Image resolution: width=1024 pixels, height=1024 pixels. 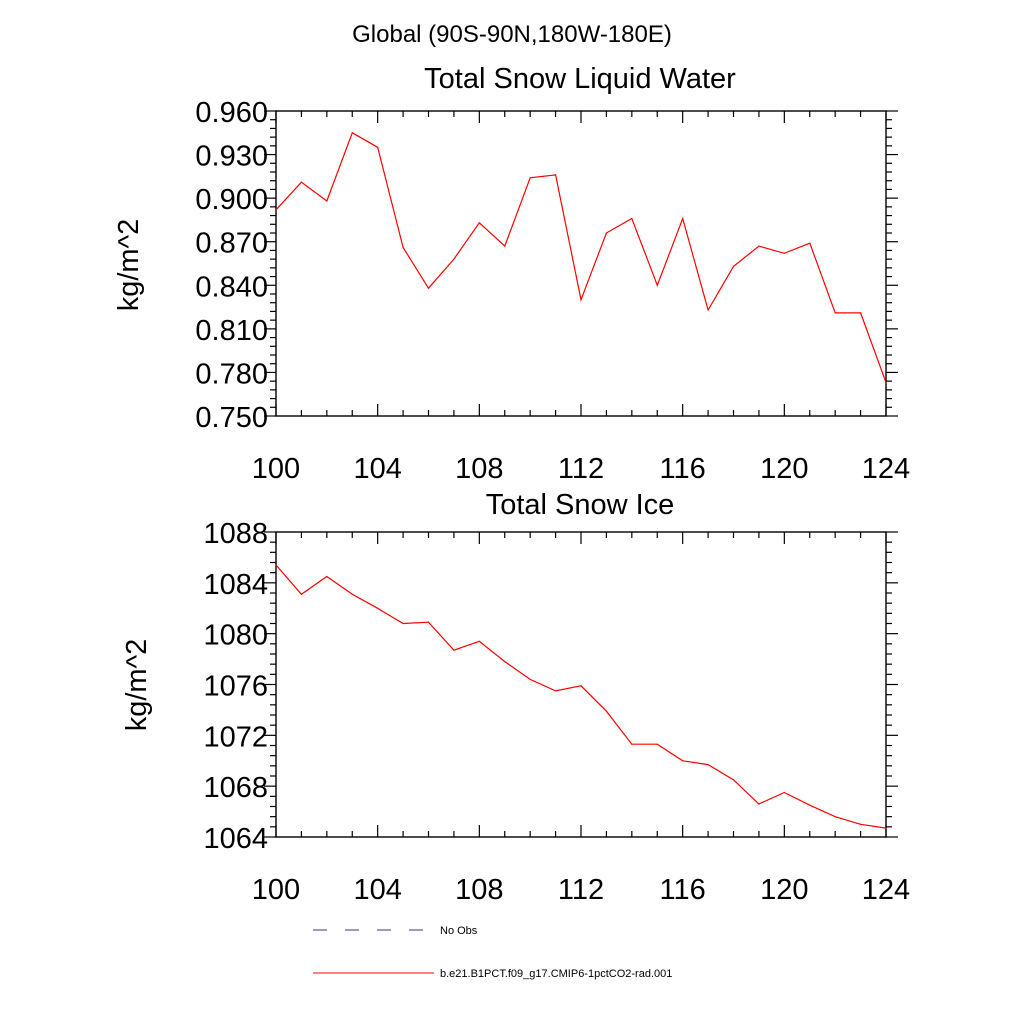 What do you see at coordinates (231, 287) in the screenshot?
I see `y-tick-label: 0.840` at bounding box center [231, 287].